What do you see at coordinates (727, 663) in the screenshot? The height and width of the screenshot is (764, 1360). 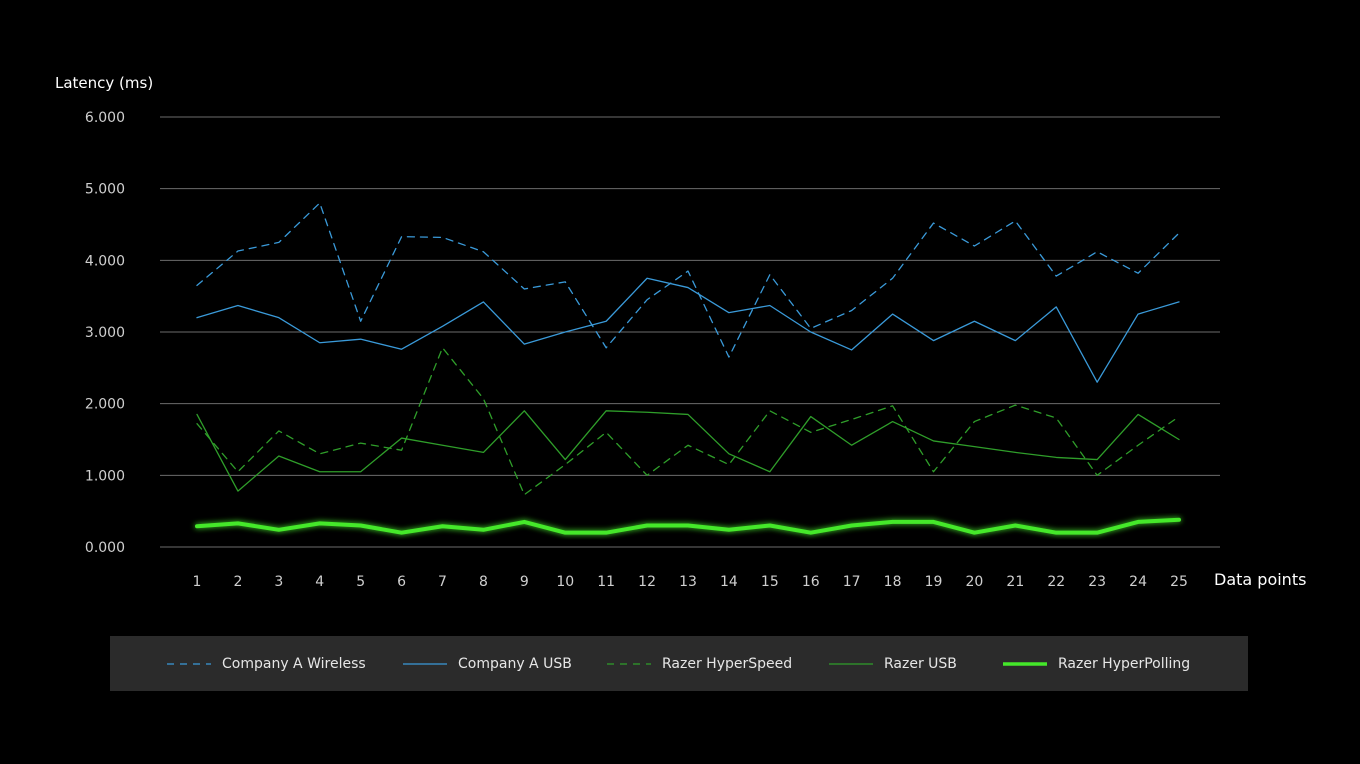 I see `legend-label: Razer HyperSpeed` at bounding box center [727, 663].